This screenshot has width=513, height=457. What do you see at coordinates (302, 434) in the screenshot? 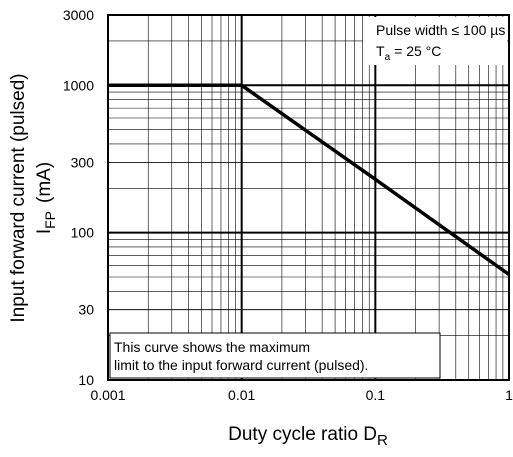
I see `text: Duty cycle ratio D` at bounding box center [302, 434].